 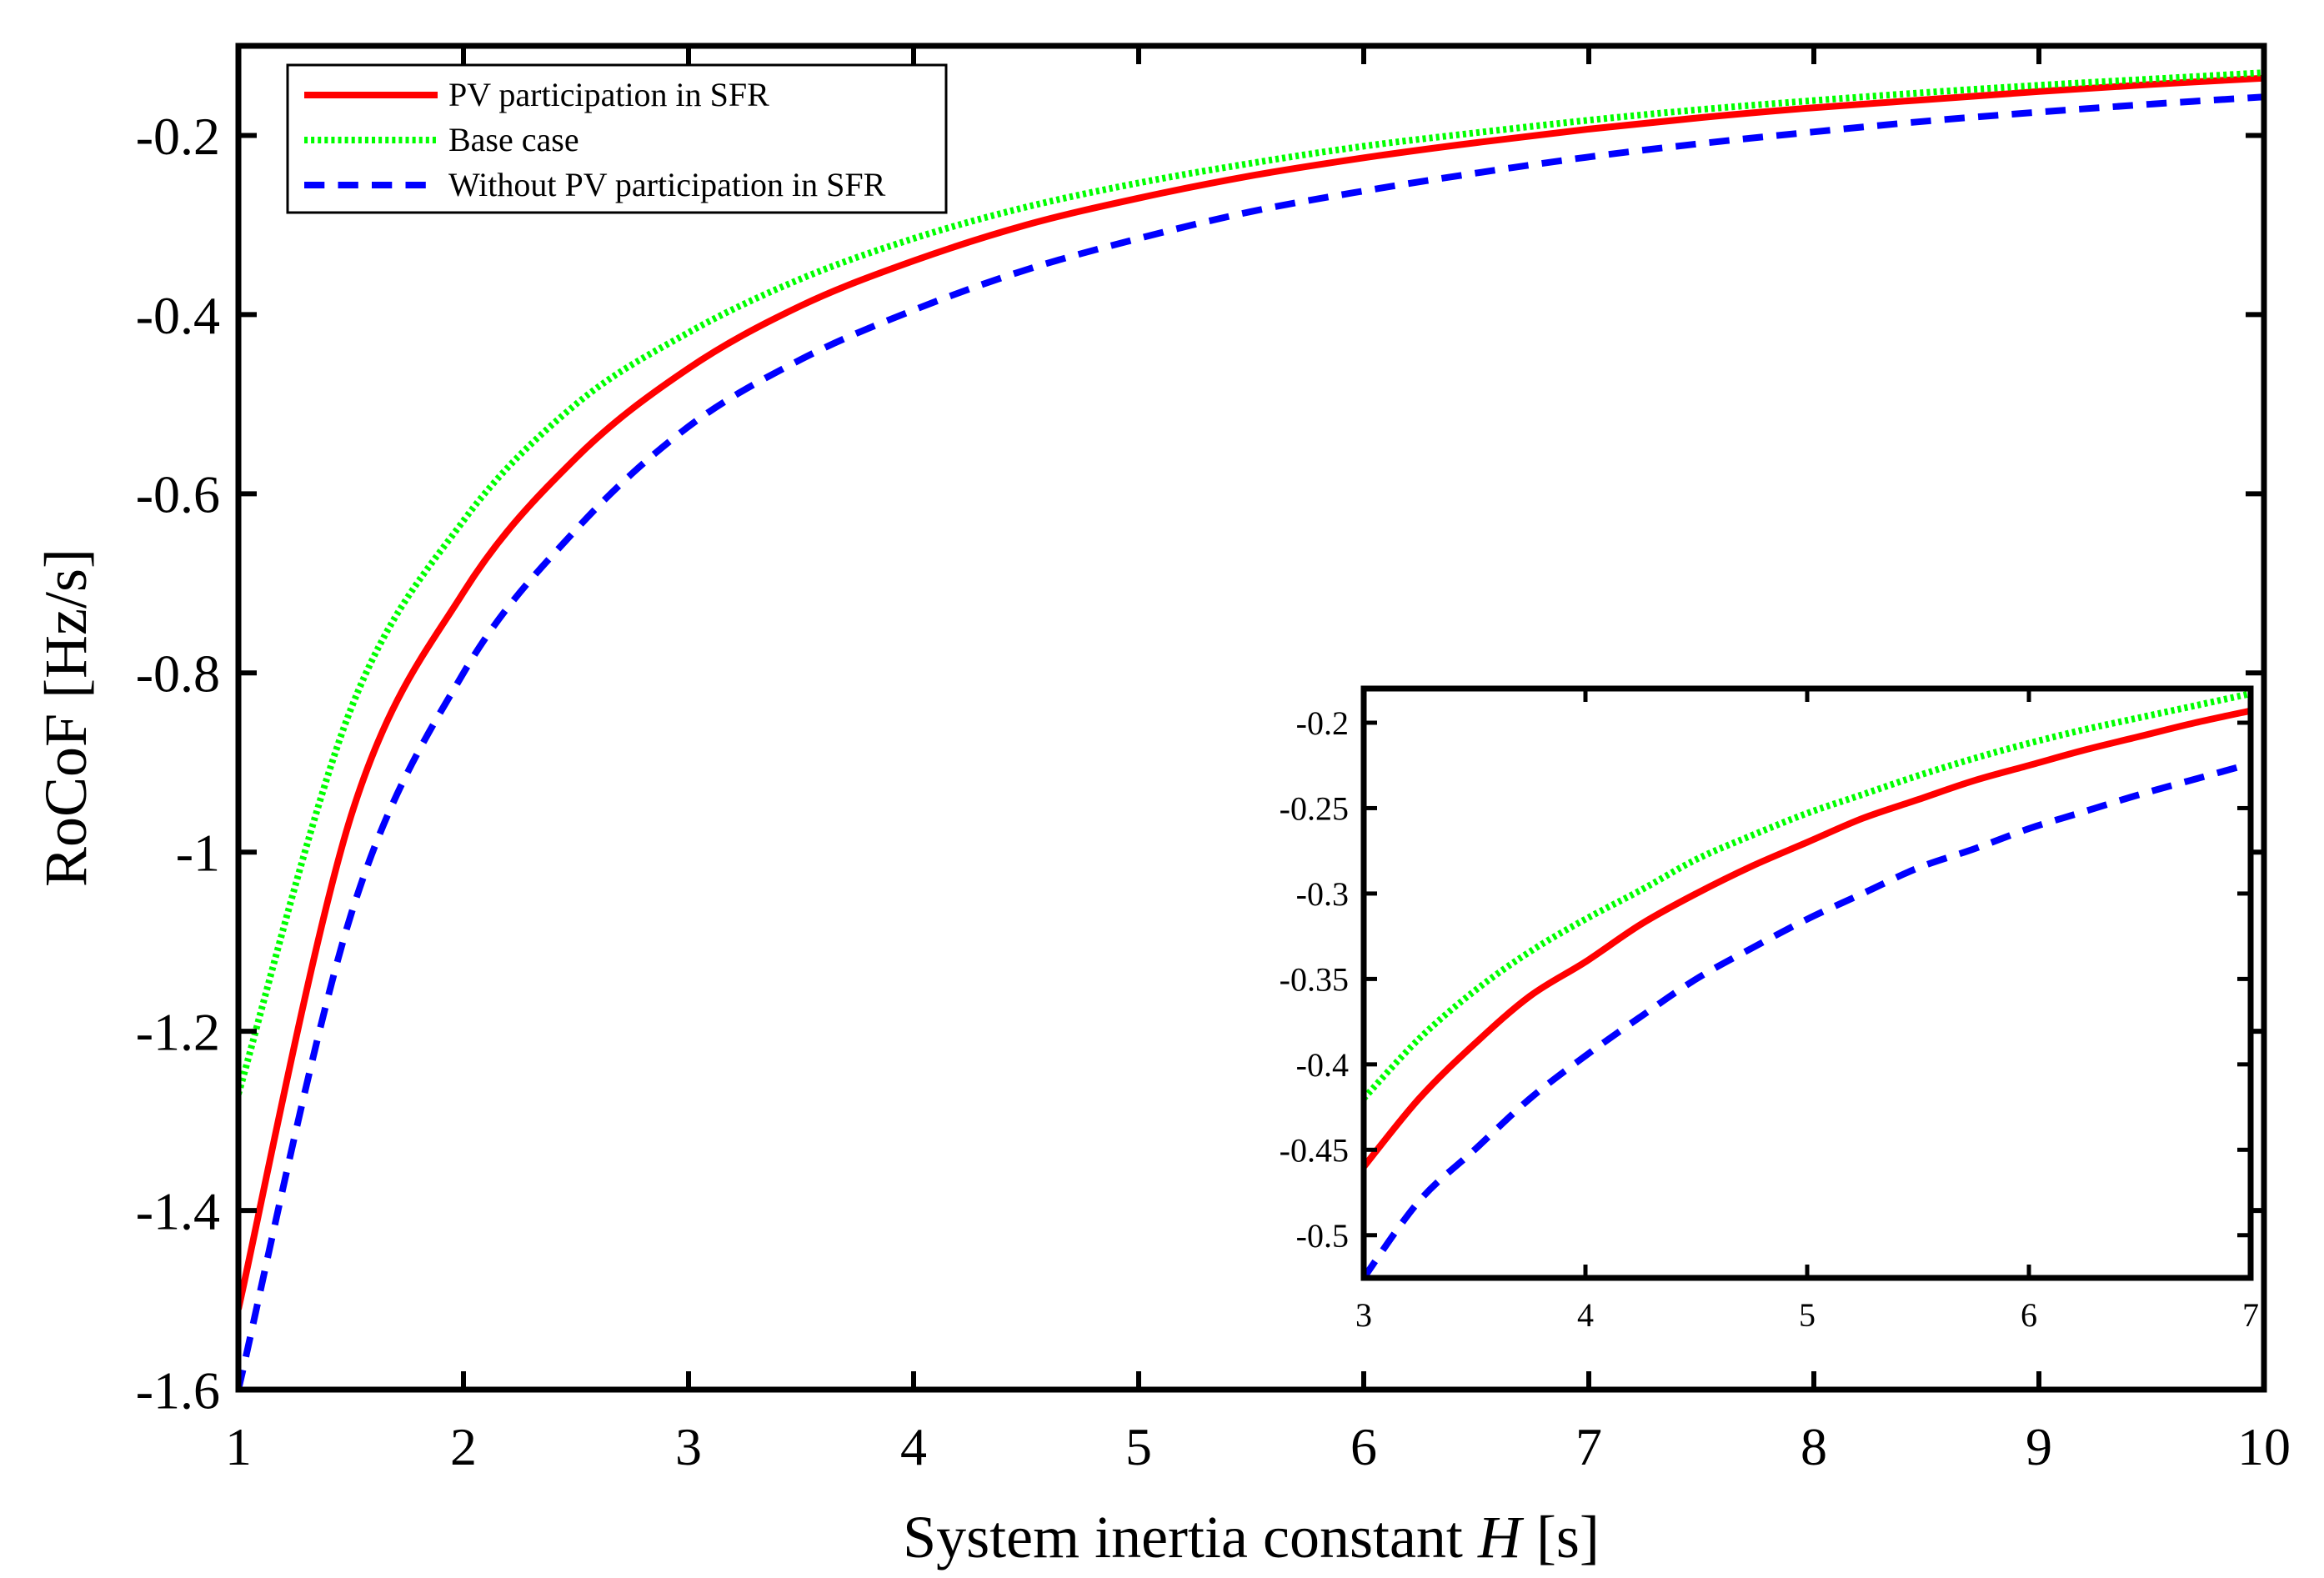 I want to click on inset-series-lines, so click(x=1808, y=984).